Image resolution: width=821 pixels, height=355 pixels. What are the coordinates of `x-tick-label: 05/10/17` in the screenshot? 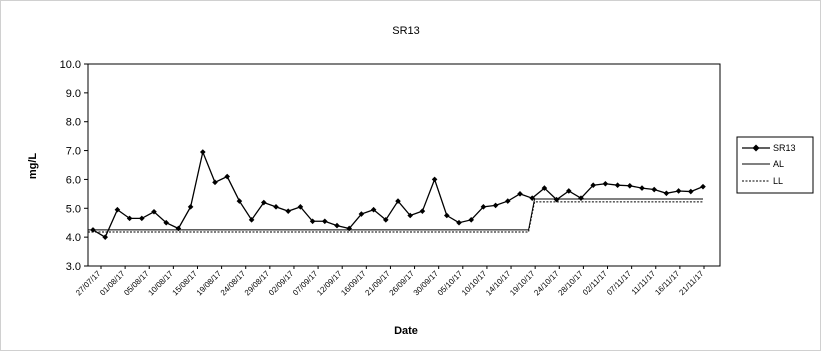 It's located at (450, 283).